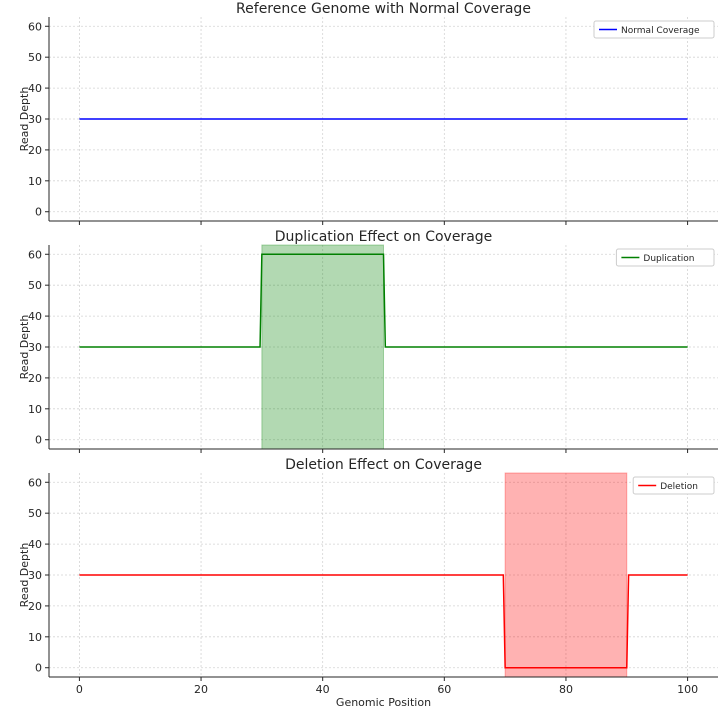 The height and width of the screenshot is (716, 719). I want to click on legend: Deletion, so click(673, 485).